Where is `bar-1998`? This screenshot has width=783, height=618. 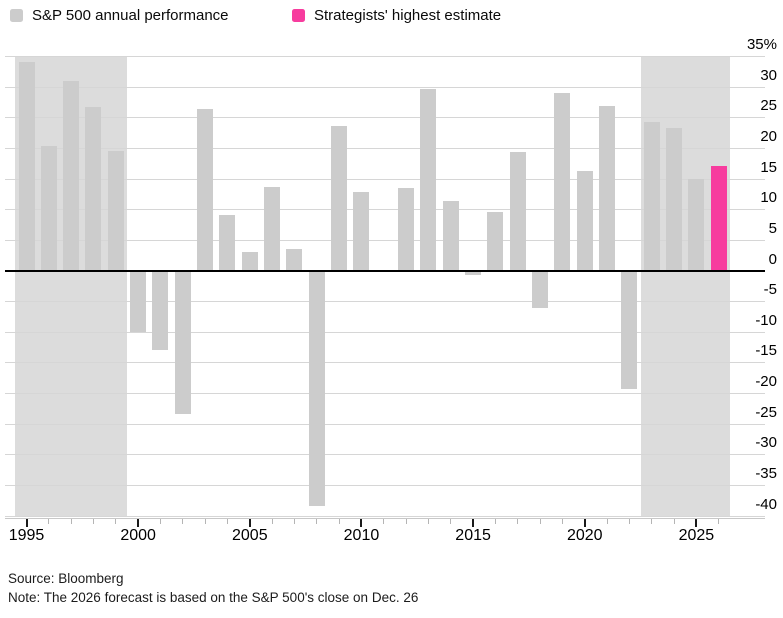 bar-1998 is located at coordinates (93, 188).